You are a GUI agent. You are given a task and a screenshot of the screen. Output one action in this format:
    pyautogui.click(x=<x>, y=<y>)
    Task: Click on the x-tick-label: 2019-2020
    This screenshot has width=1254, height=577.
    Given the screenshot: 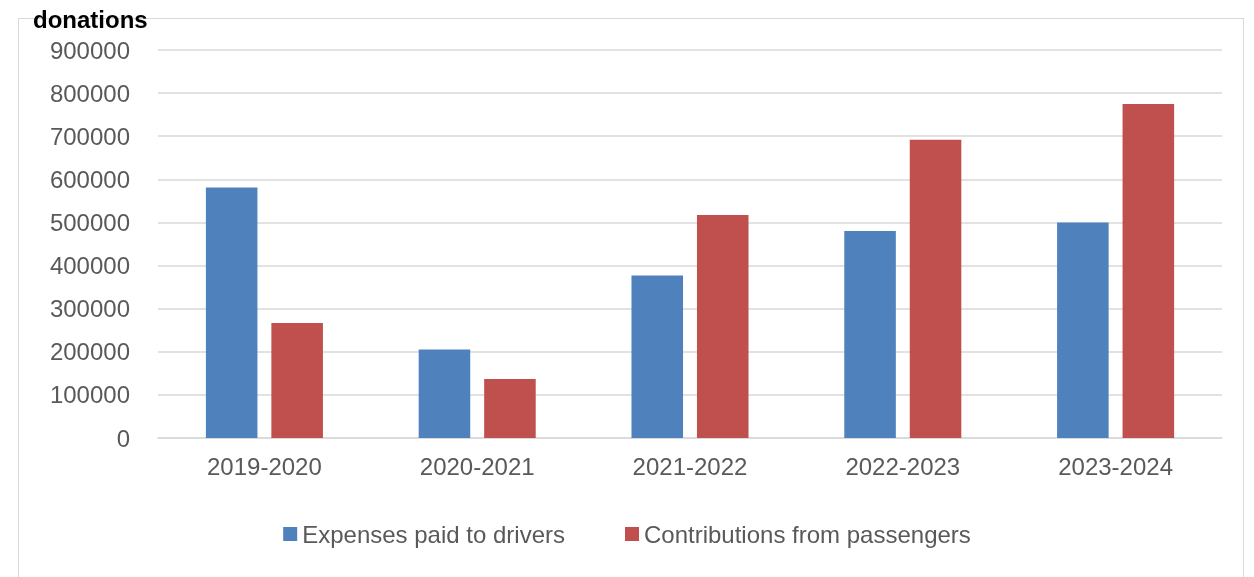 What is the action you would take?
    pyautogui.click(x=264, y=466)
    